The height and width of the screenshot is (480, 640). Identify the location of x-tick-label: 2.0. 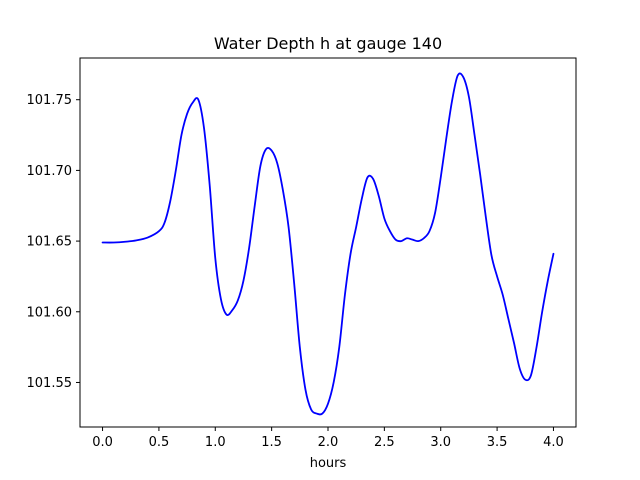
(328, 442).